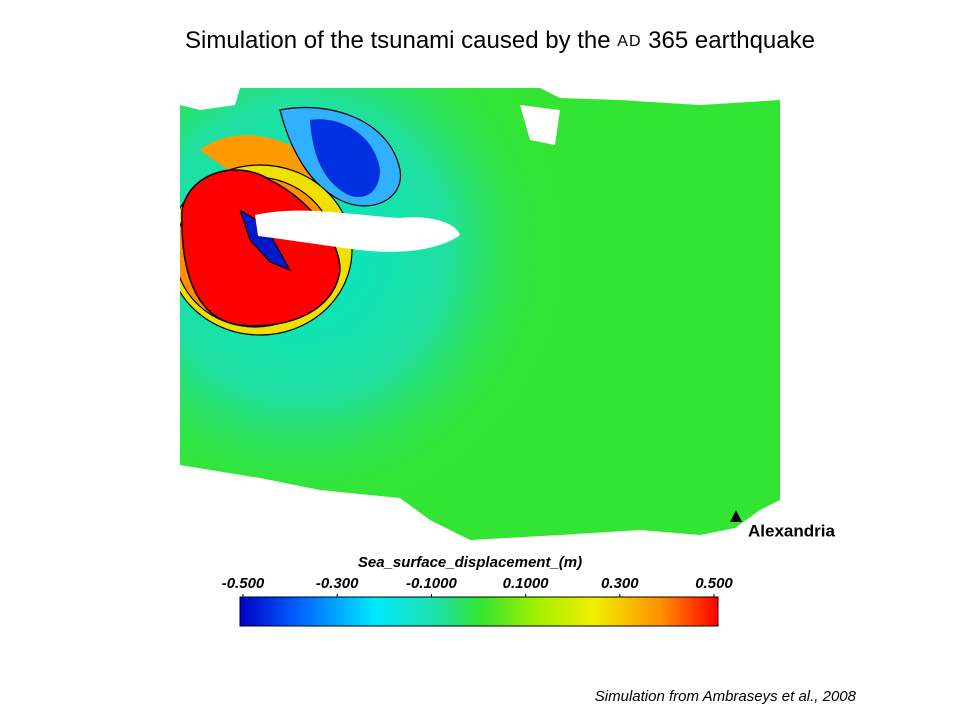 This screenshot has height=725, width=960. What do you see at coordinates (714, 583) in the screenshot?
I see `colorbar-tick-label: 0.500` at bounding box center [714, 583].